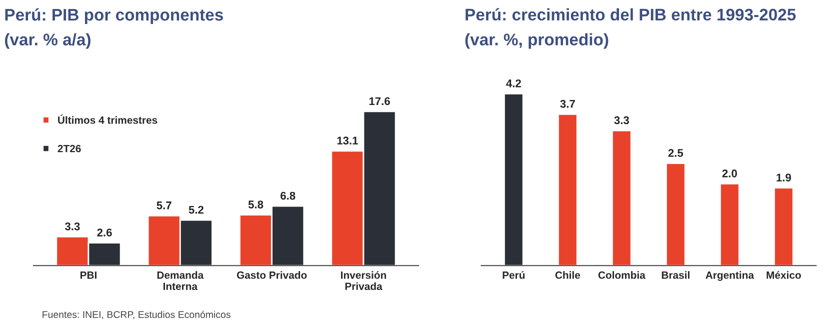 The width and height of the screenshot is (837, 332). Describe the element at coordinates (164, 206) in the screenshot. I see `data-label: 5.7` at that location.